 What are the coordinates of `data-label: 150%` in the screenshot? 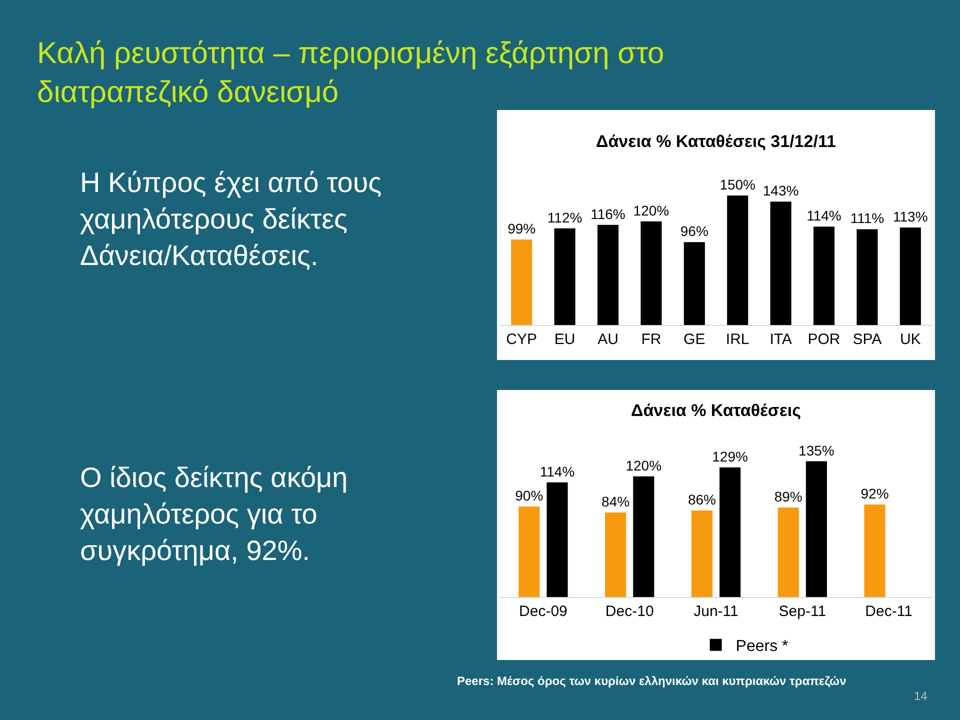 It's located at (738, 184).